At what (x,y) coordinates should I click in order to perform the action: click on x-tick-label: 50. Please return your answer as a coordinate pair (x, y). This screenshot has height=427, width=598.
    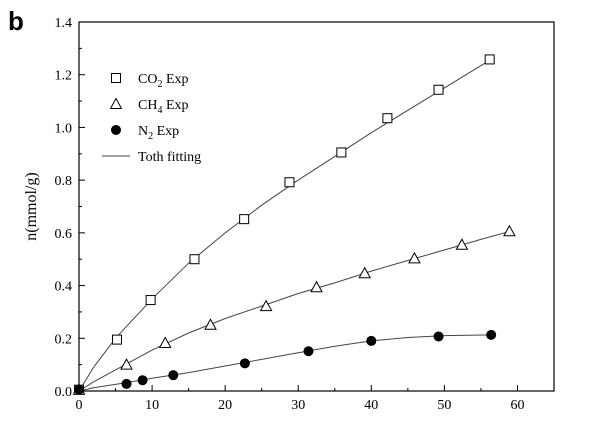
    Looking at the image, I should click on (444, 405).